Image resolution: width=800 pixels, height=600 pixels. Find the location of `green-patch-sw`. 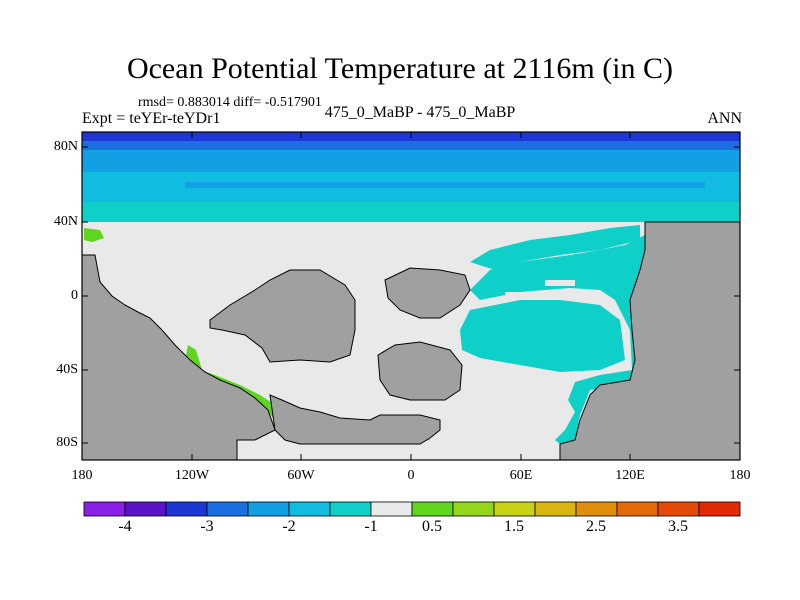

green-patch-sw is located at coordinates (194, 358).